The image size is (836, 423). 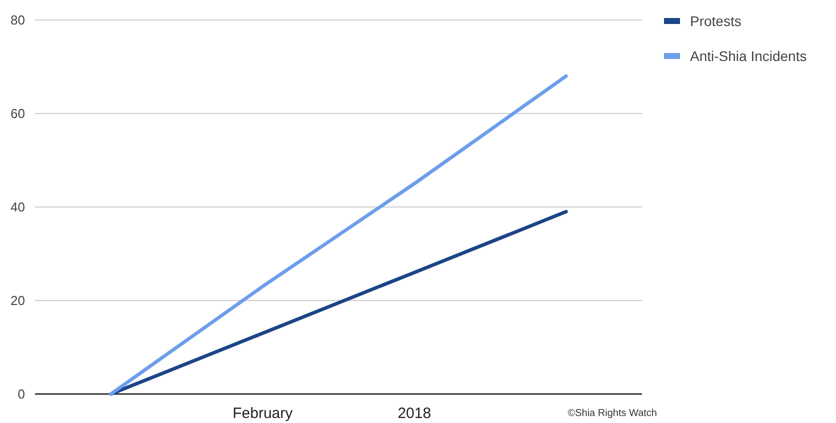 I want to click on y-tick-label: 40, so click(x=17, y=207).